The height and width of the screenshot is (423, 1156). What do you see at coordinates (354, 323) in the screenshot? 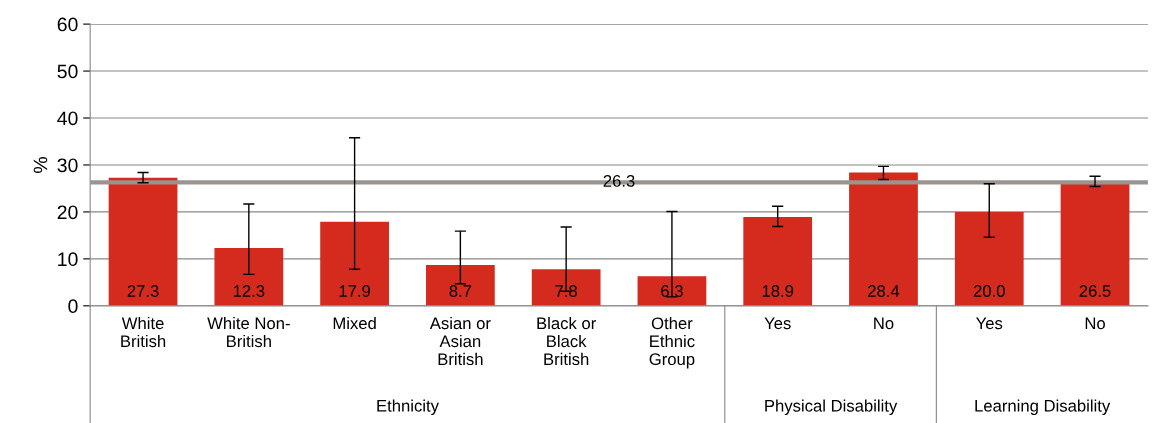
I see `x-tick-label: Mixed` at bounding box center [354, 323].